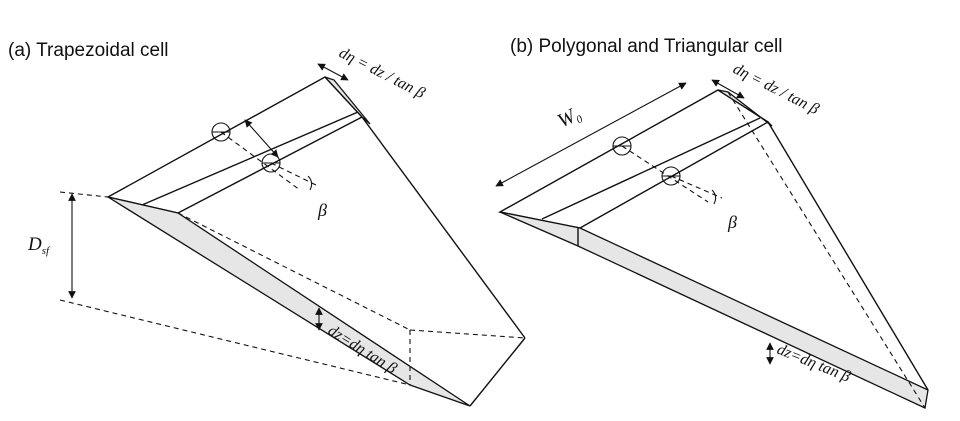  What do you see at coordinates (84, 194) in the screenshot?
I see `depth-guide-top` at bounding box center [84, 194].